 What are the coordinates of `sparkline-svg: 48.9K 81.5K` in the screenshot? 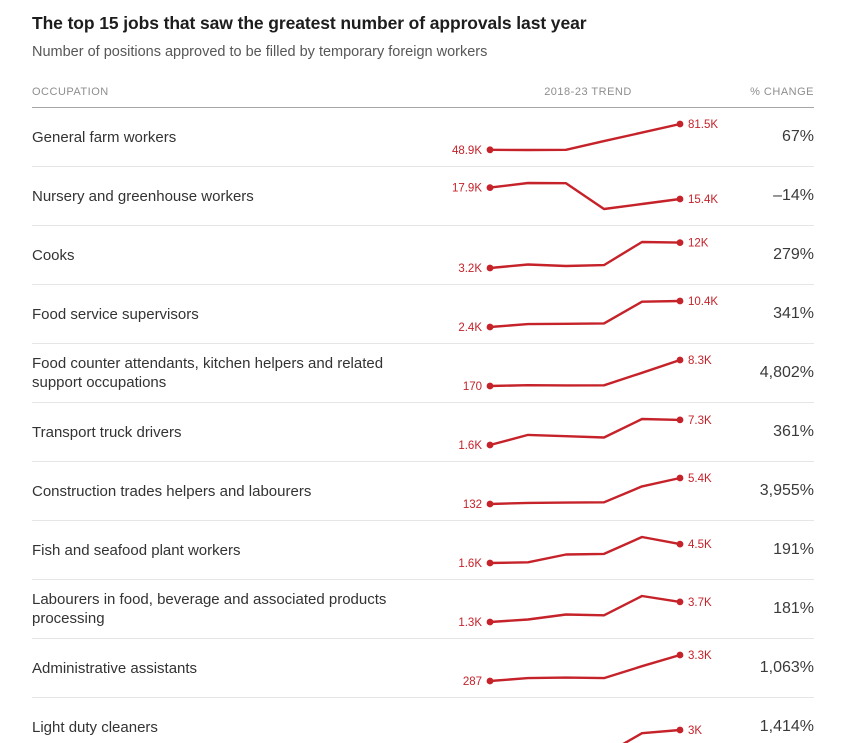 It's located at (585, 138).